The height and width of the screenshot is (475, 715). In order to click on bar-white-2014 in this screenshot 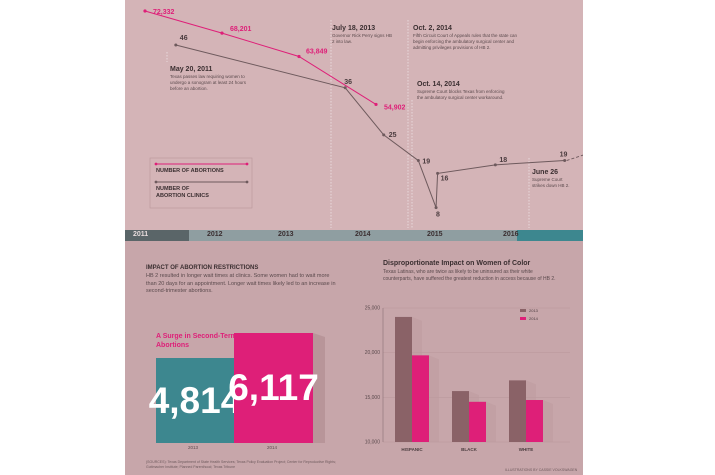, I will do `click(534, 421)`.